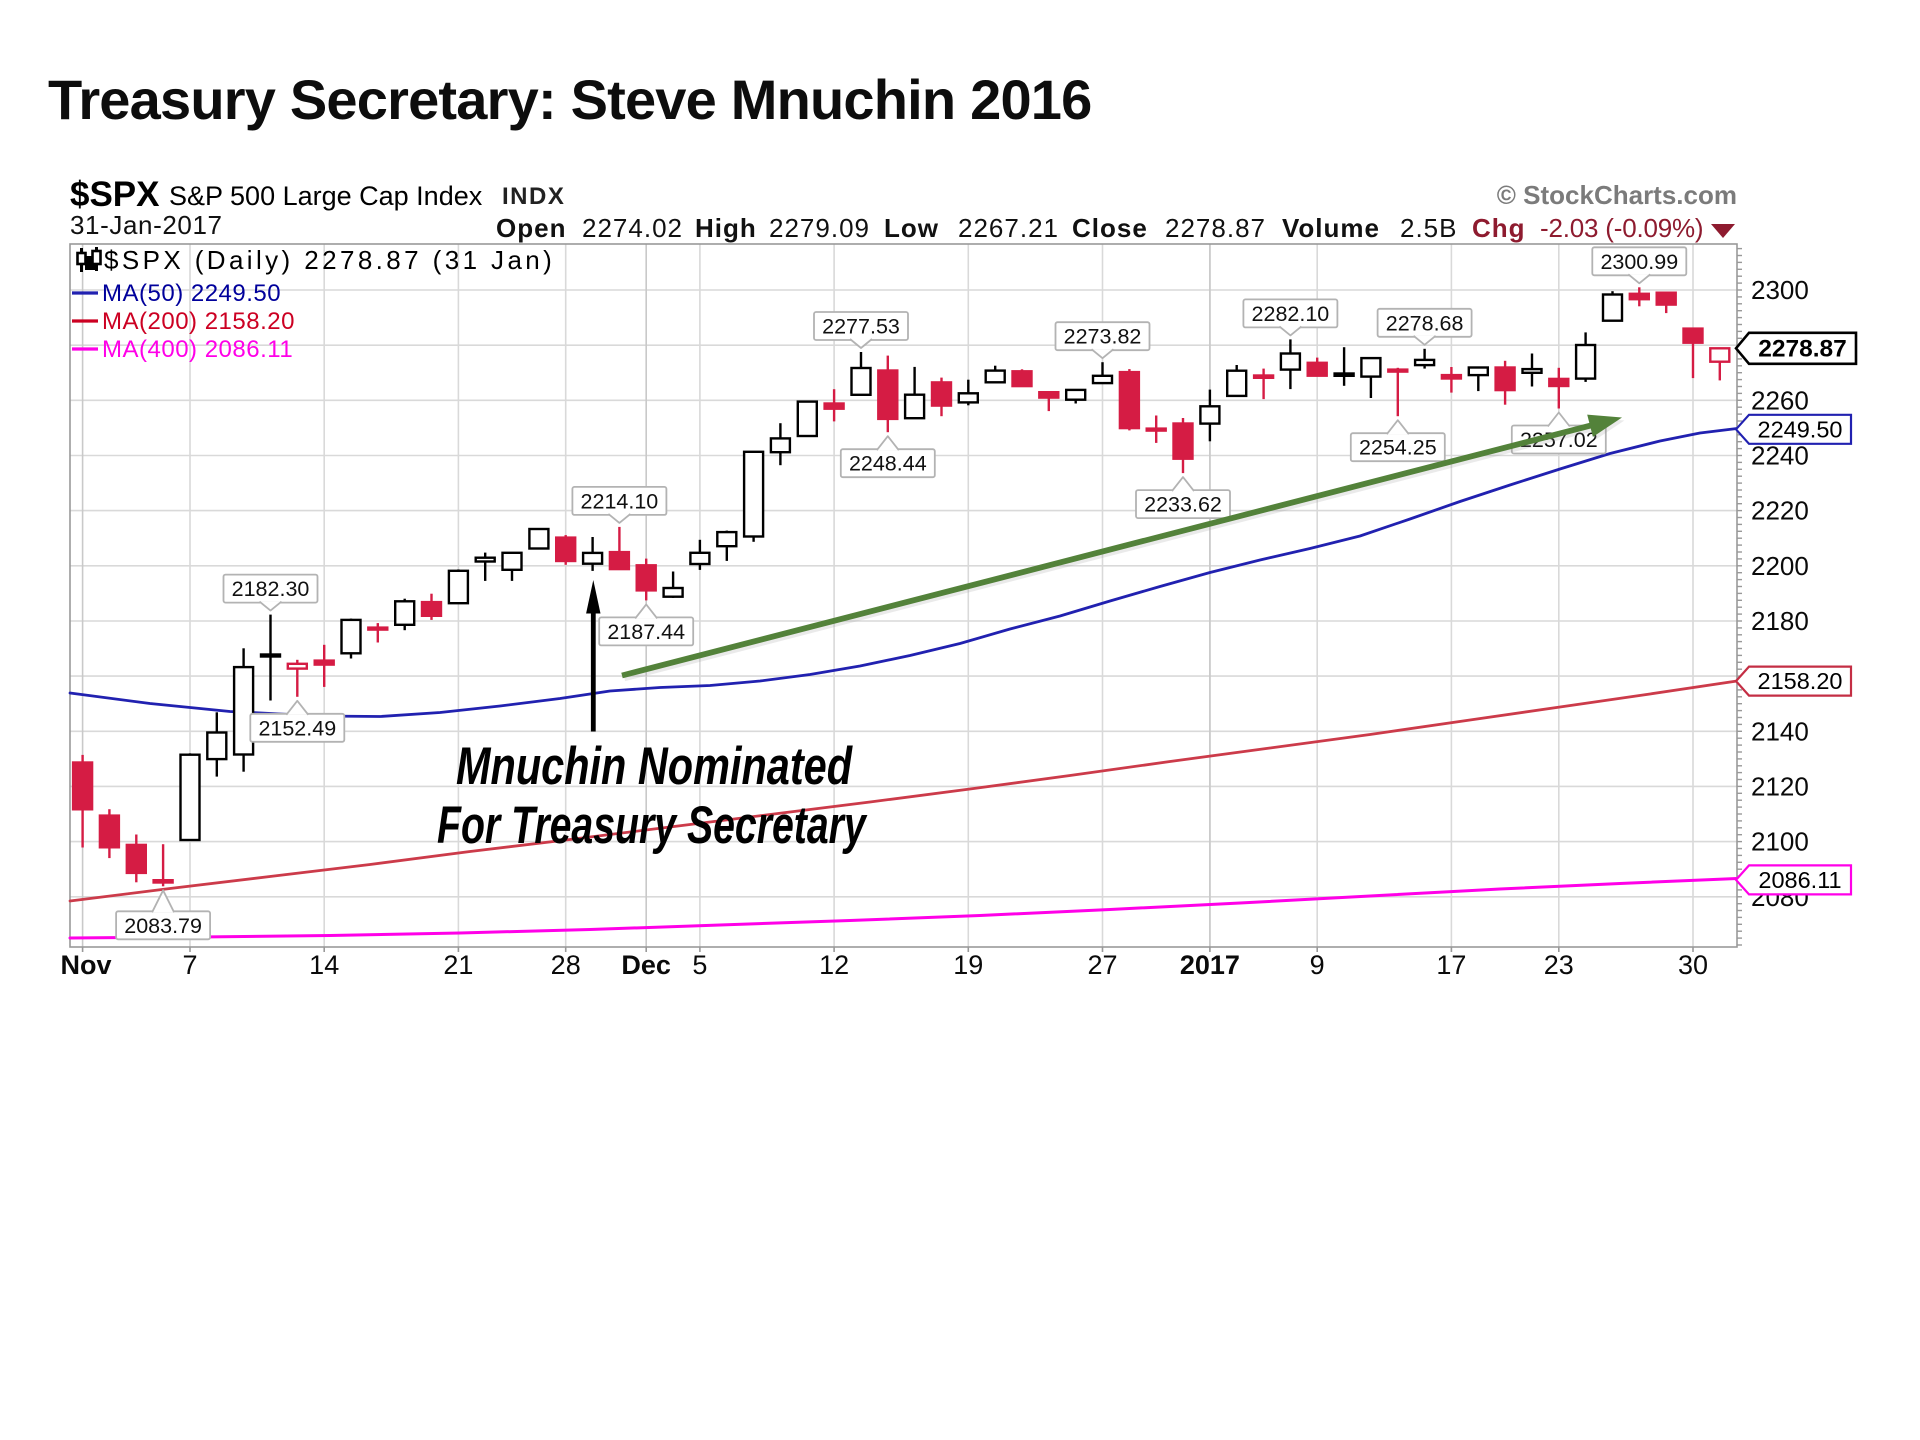 This screenshot has height=1440, width=1920. What do you see at coordinates (115, 194) in the screenshot?
I see `svg-text: $SPX` at bounding box center [115, 194].